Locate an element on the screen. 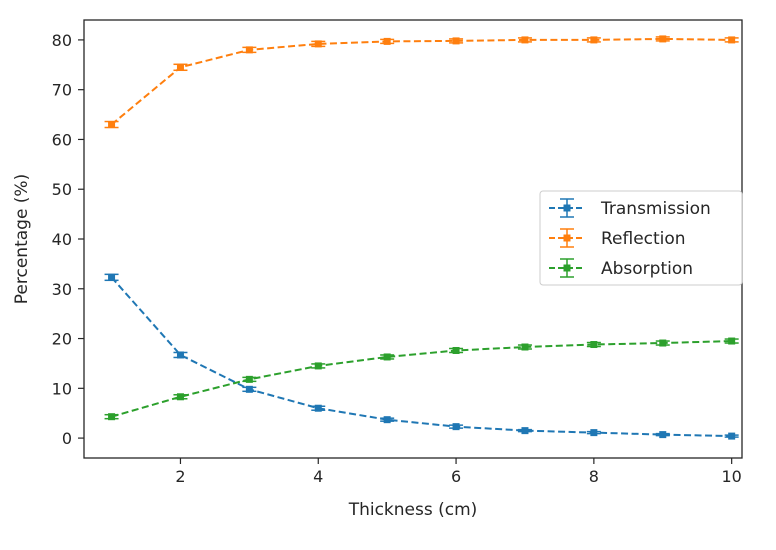  legend-label-transmission: Transmission is located at coordinates (655, 209).